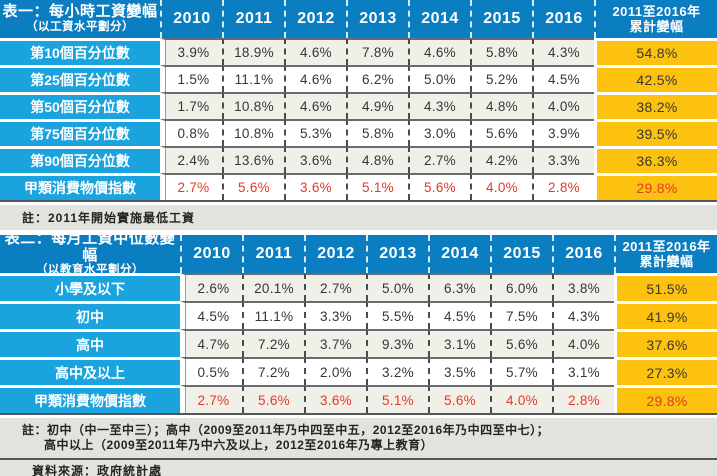 The width and height of the screenshot is (717, 476). Describe the element at coordinates (211, 343) in the screenshot. I see `value-cell: 4.7%` at that location.